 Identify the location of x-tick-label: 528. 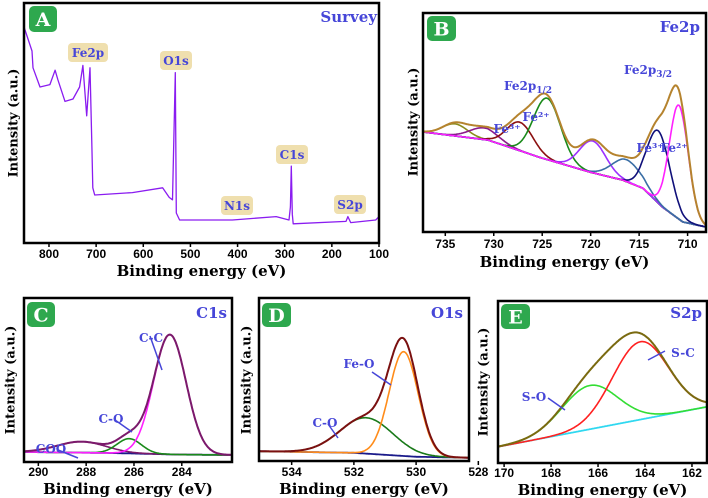
(478, 472).